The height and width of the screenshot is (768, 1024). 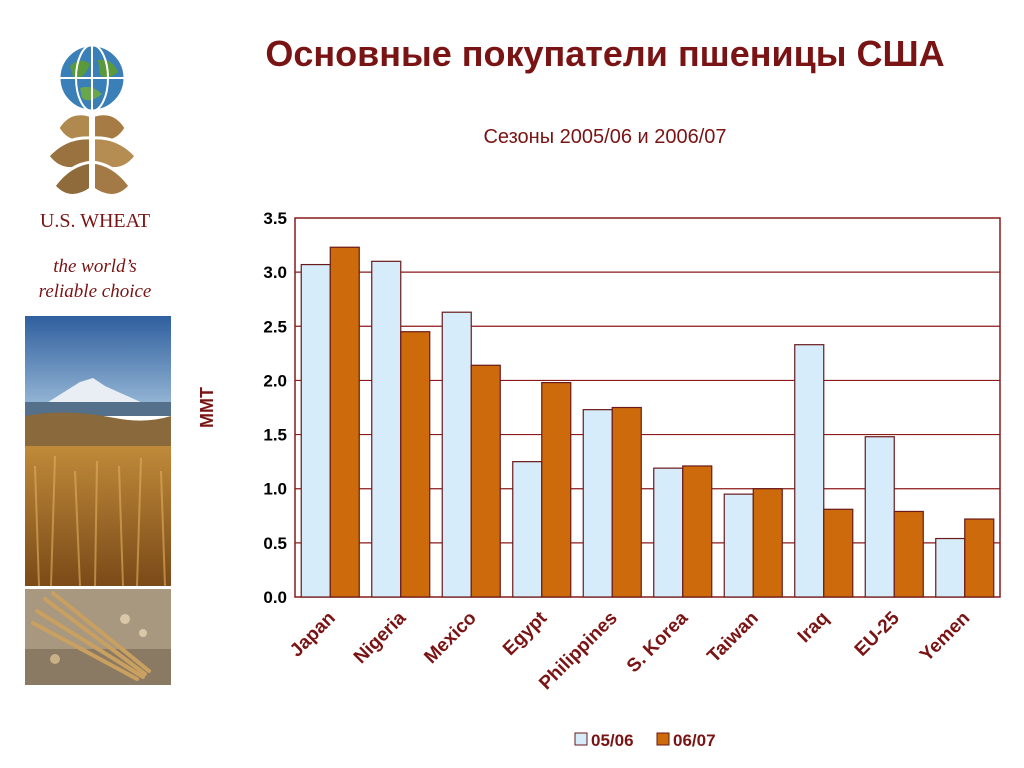 What do you see at coordinates (95, 291) in the screenshot?
I see `tagline-line-2: reliable choice` at bounding box center [95, 291].